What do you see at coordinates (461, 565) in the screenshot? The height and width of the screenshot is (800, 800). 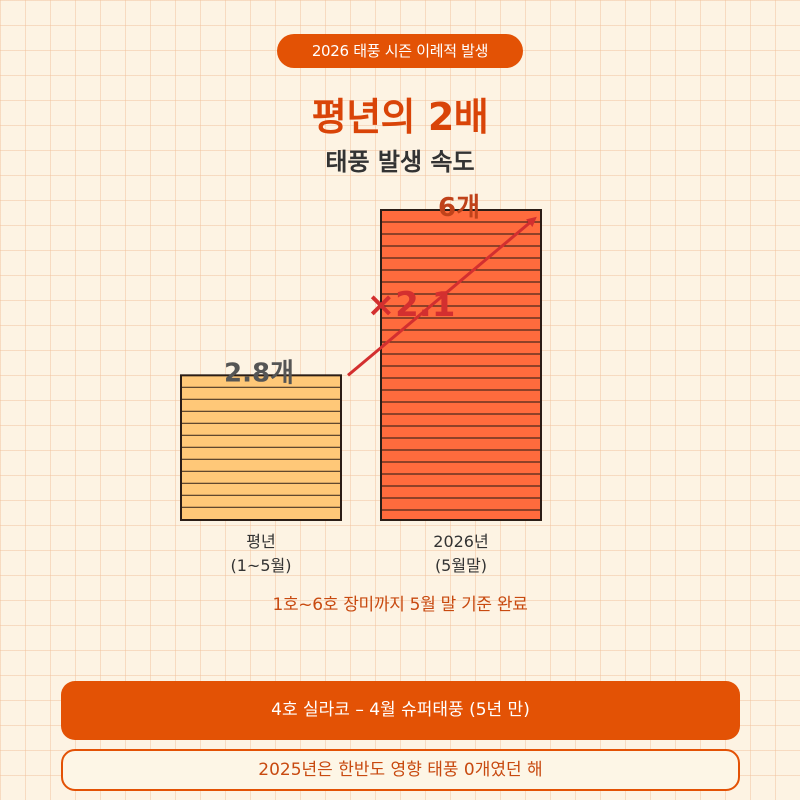 I see `category-label-2-sub: (5월말)` at bounding box center [461, 565].